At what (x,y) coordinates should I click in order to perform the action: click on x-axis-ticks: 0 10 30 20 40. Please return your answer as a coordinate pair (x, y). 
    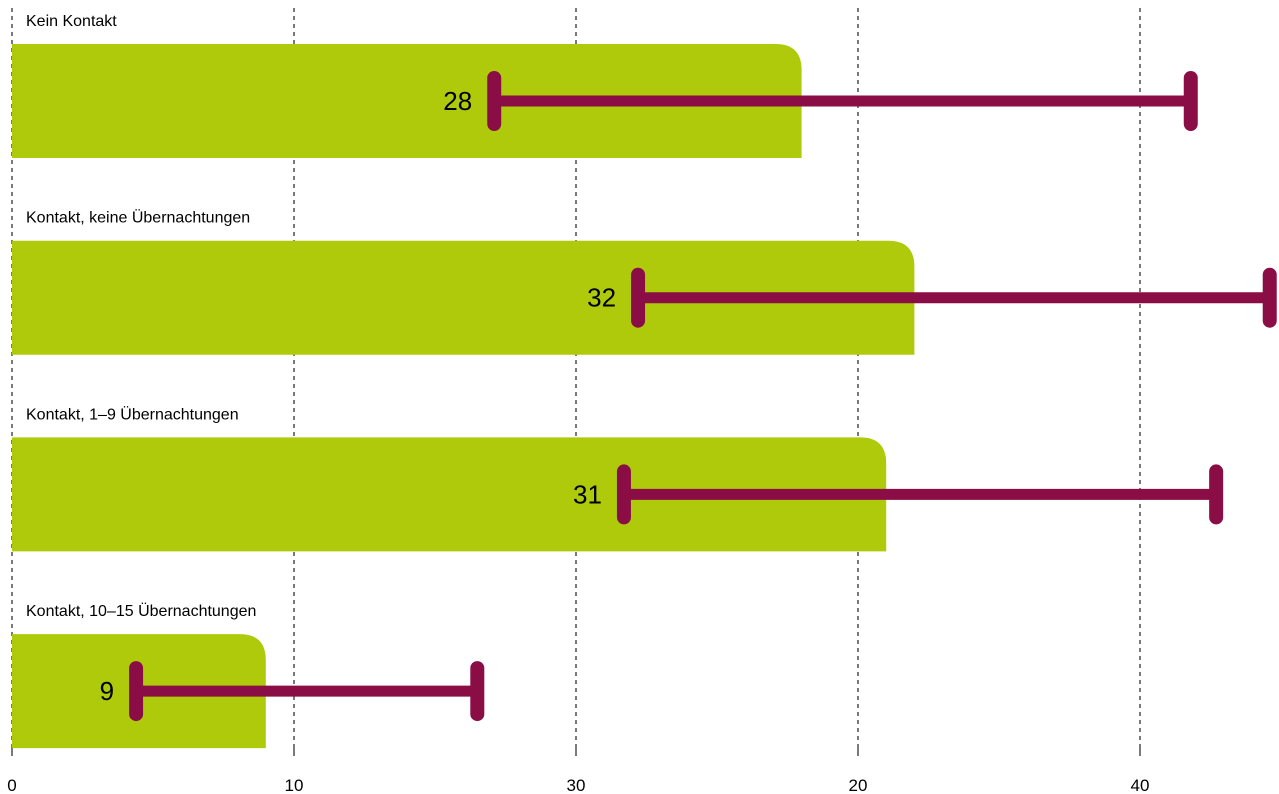
    Looking at the image, I should click on (578, 771).